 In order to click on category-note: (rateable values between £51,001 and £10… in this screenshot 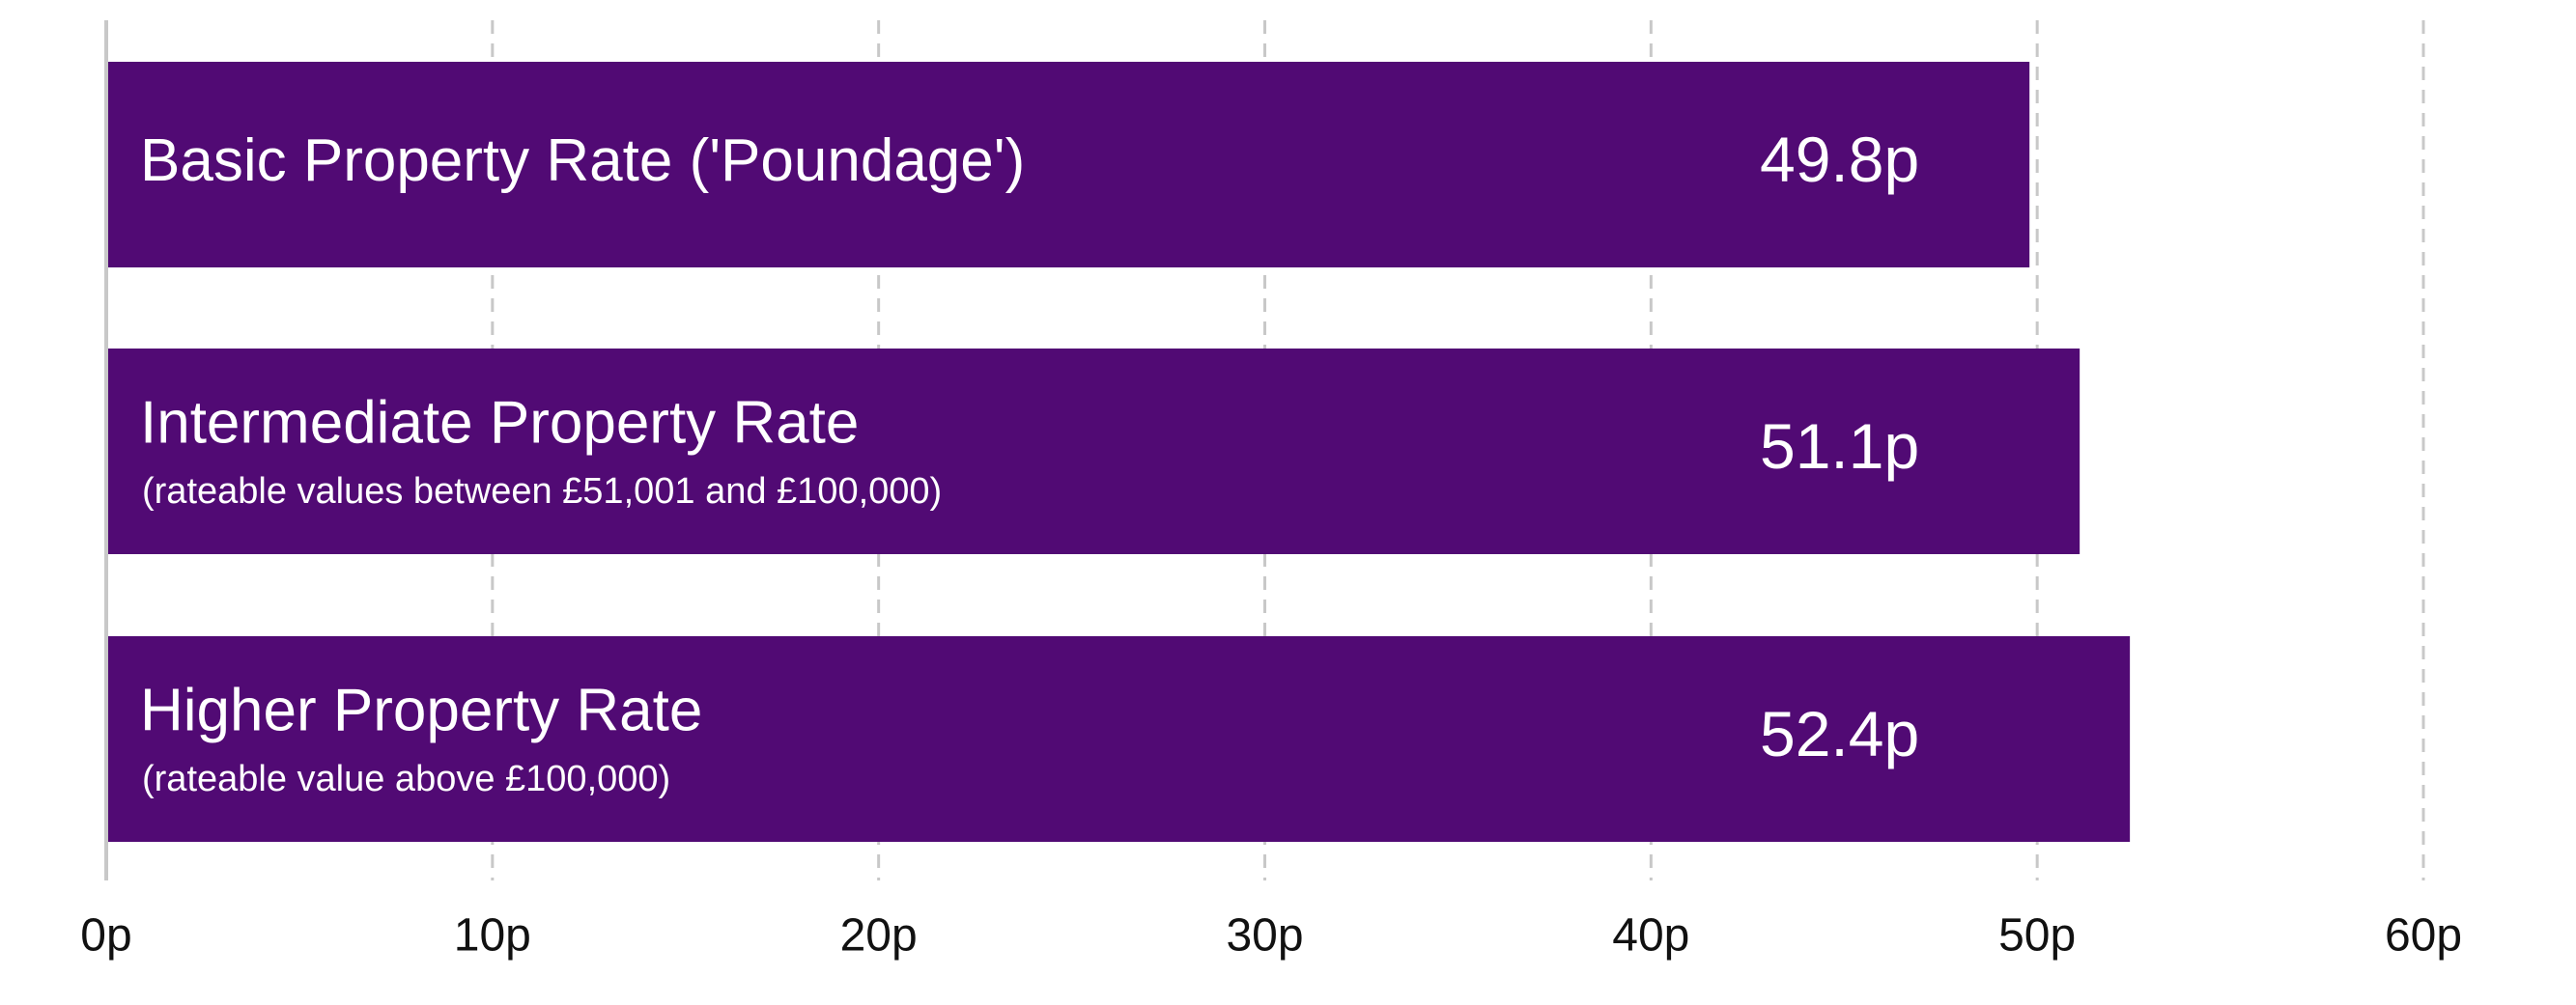, I will do `click(542, 491)`.